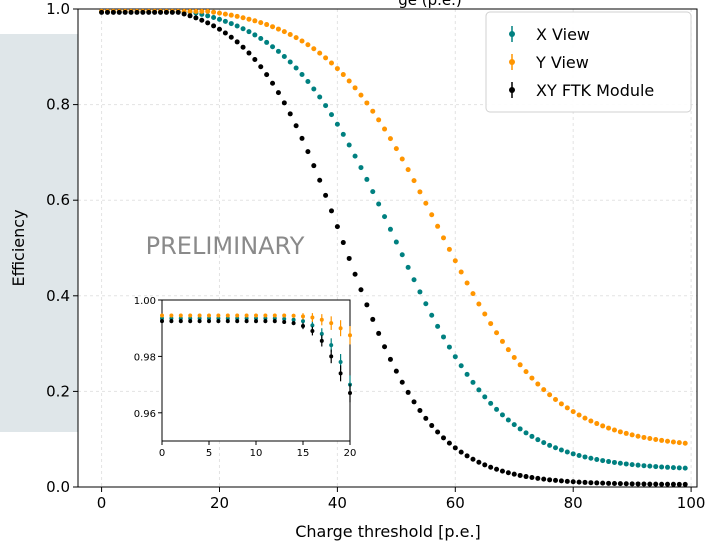  Describe the element at coordinates (337, 503) in the screenshot. I see `x-tick-label: 40` at that location.